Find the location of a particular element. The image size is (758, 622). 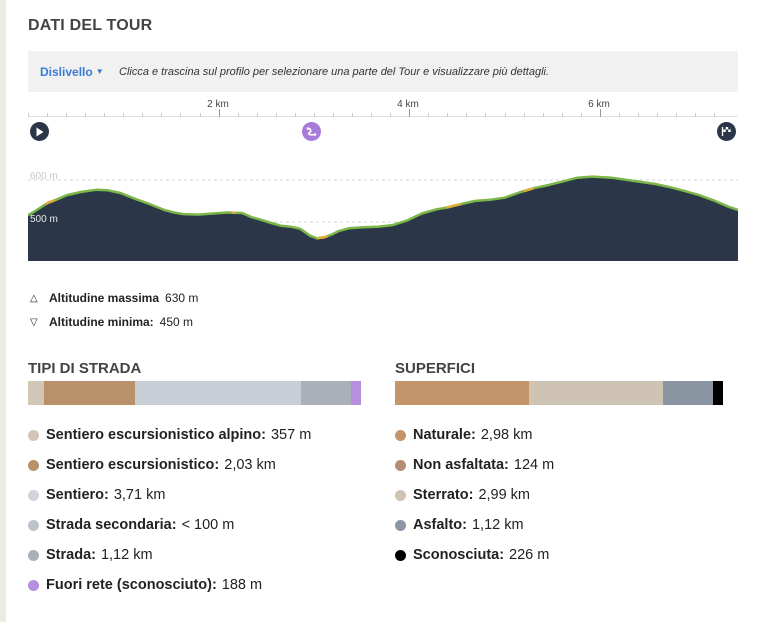

min-altitude-label: Altitudine minima: is located at coordinates (101, 322).